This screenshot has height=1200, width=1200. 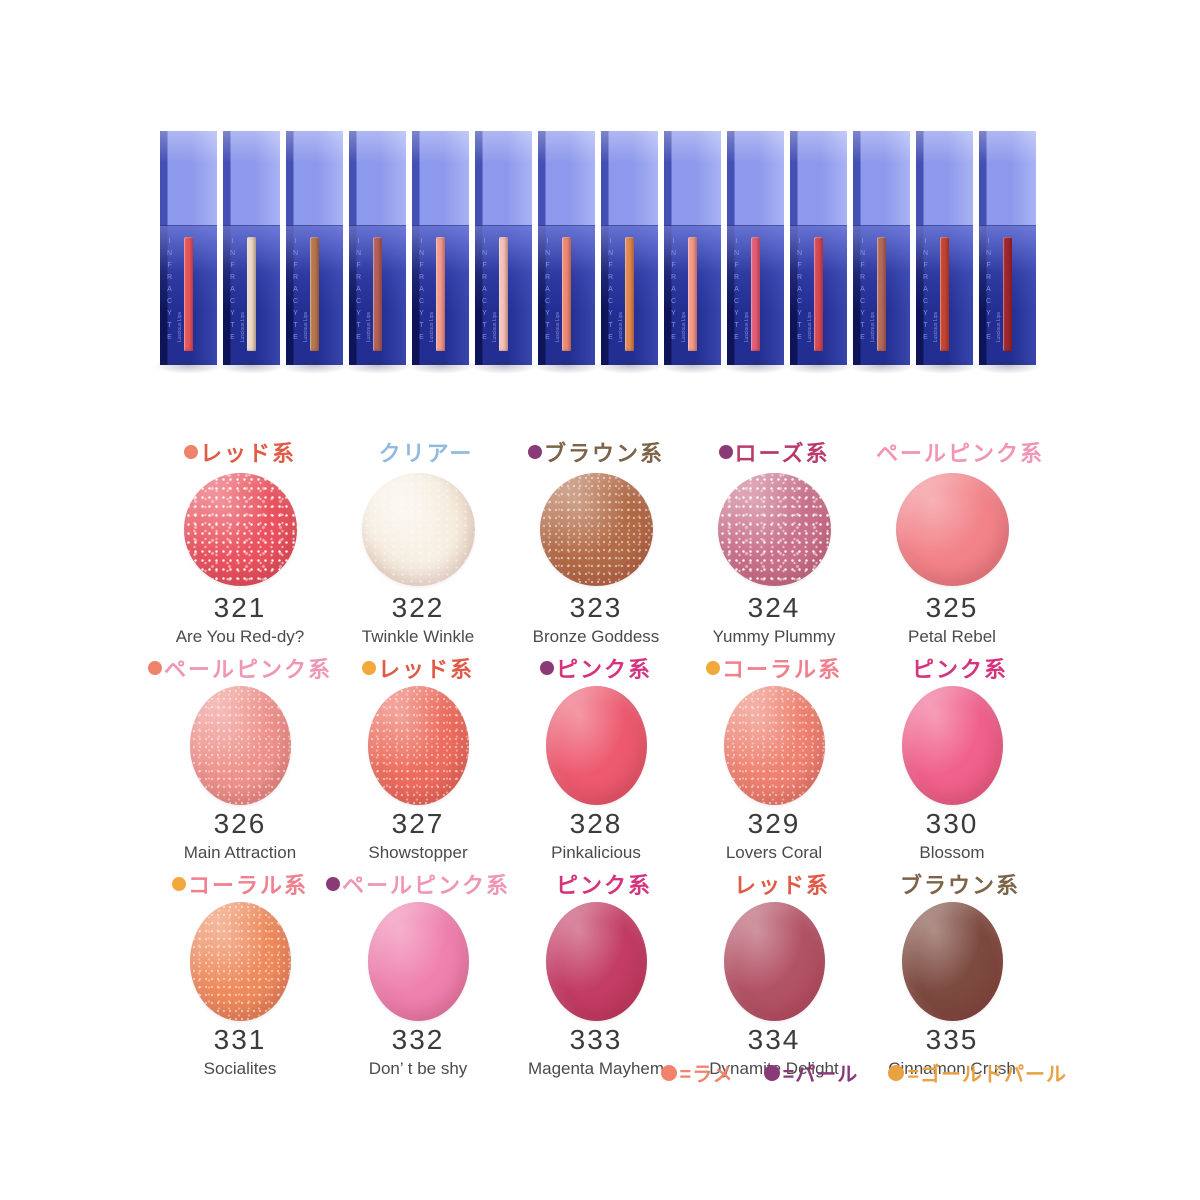 What do you see at coordinates (596, 1039) in the screenshot?
I see `shade-number: 333` at bounding box center [596, 1039].